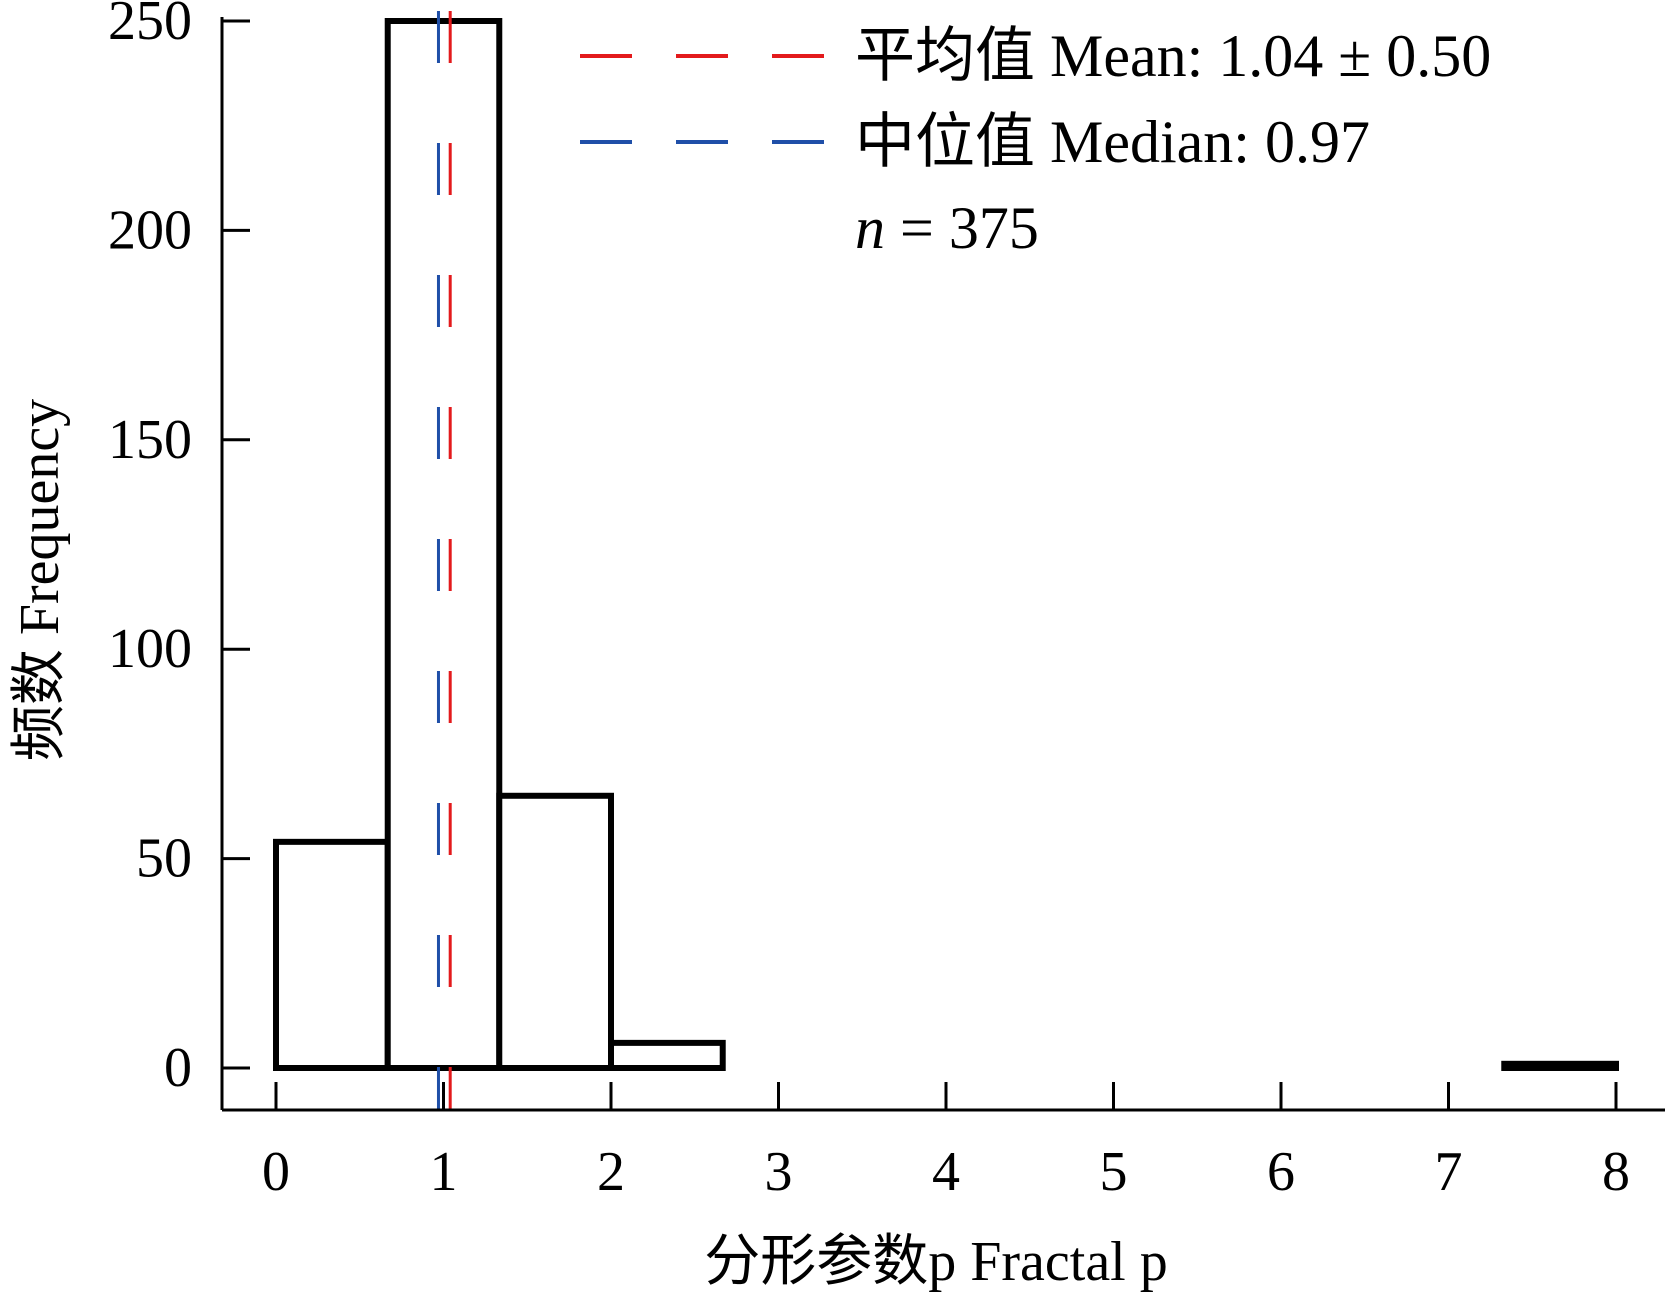  I want to click on x-axis-label: 分形参数p Fractal p, so click(935, 1262).